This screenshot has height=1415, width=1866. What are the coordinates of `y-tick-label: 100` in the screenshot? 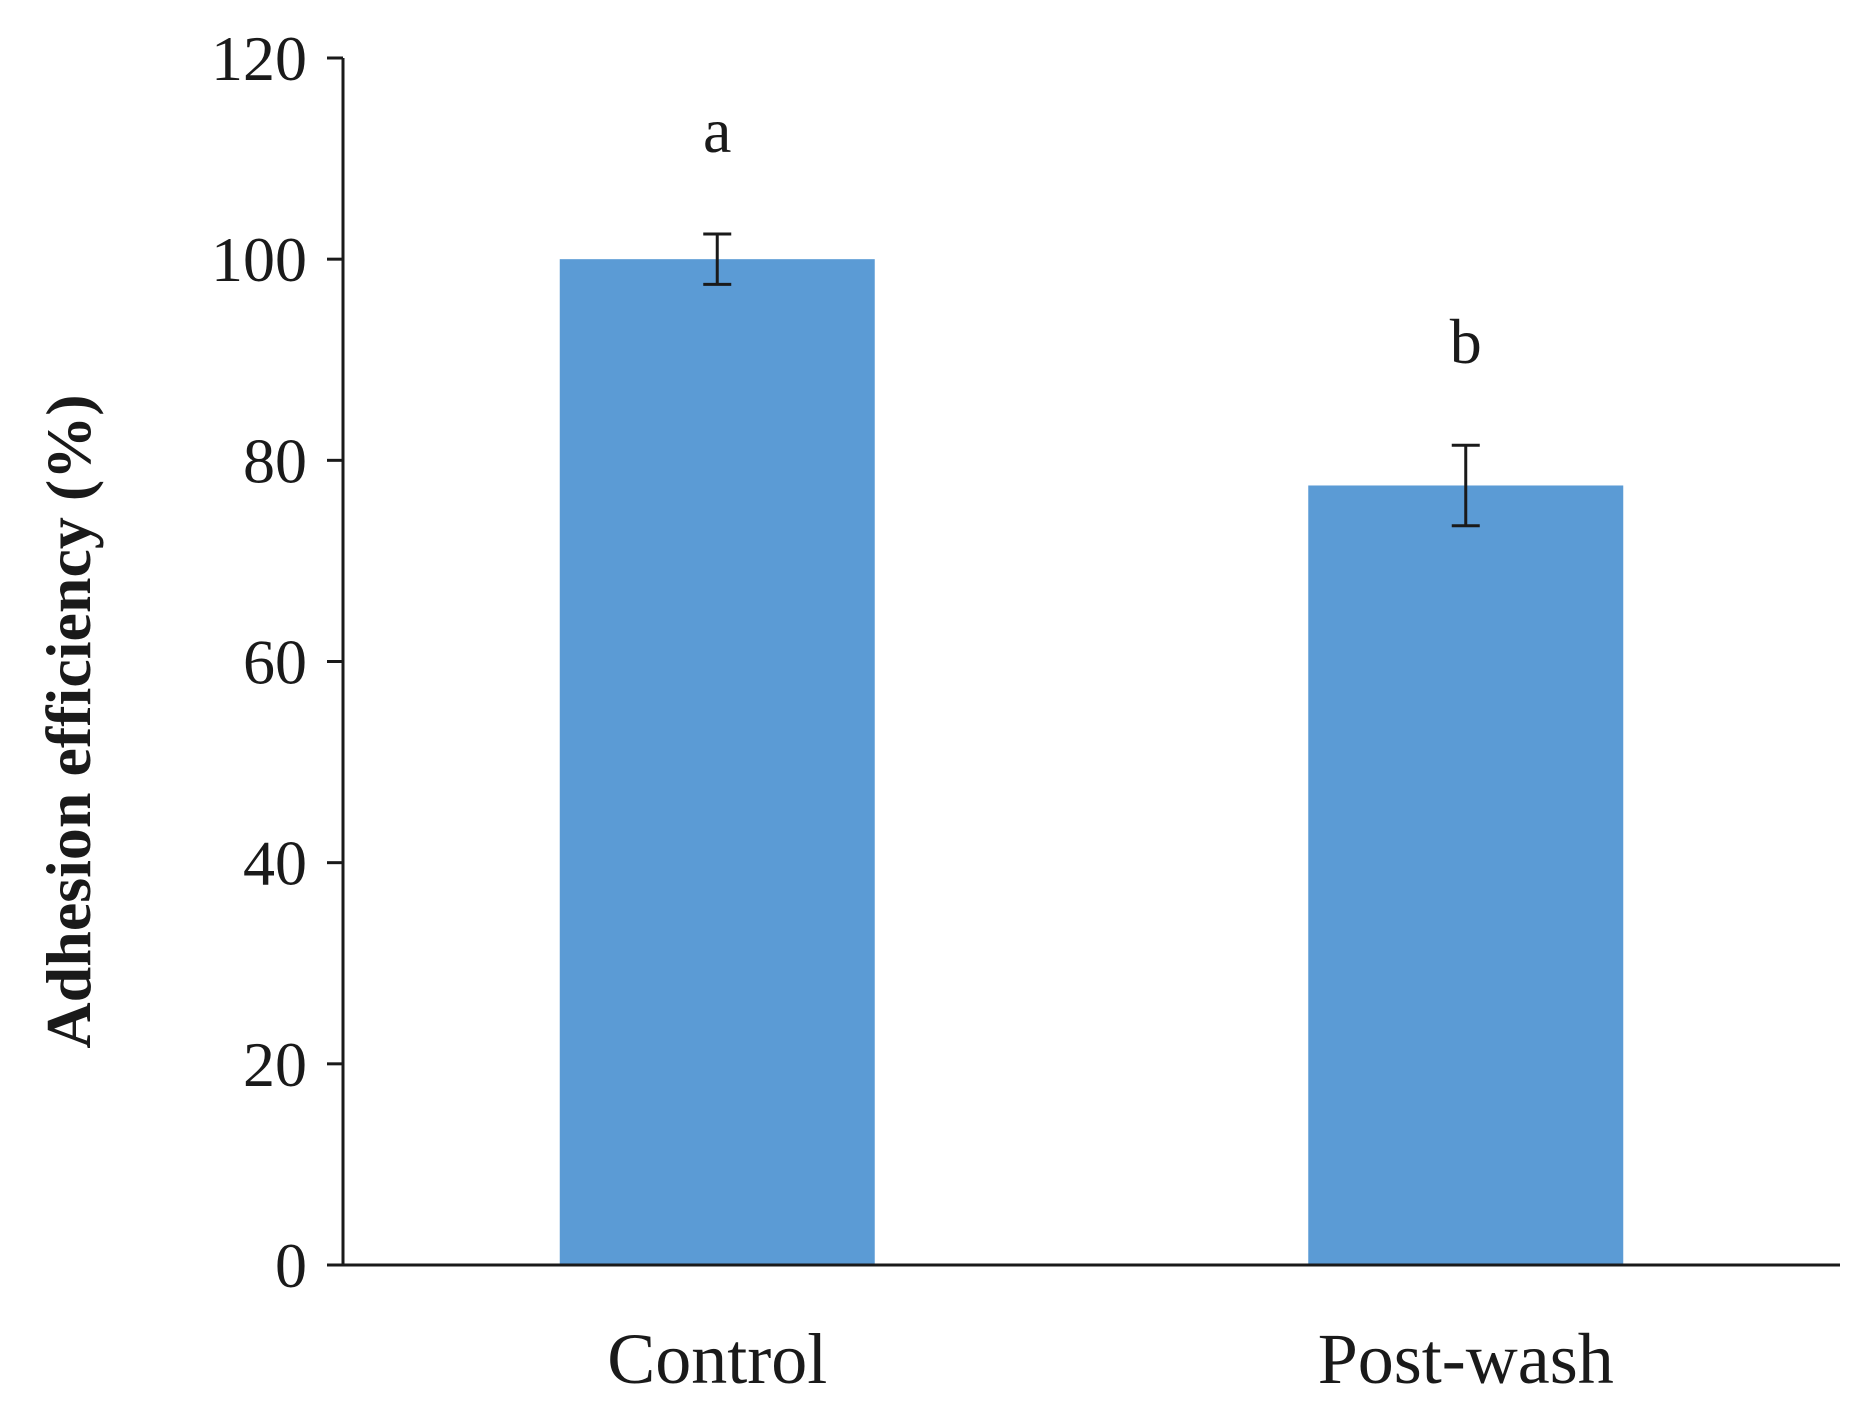 It's located at (259, 259).